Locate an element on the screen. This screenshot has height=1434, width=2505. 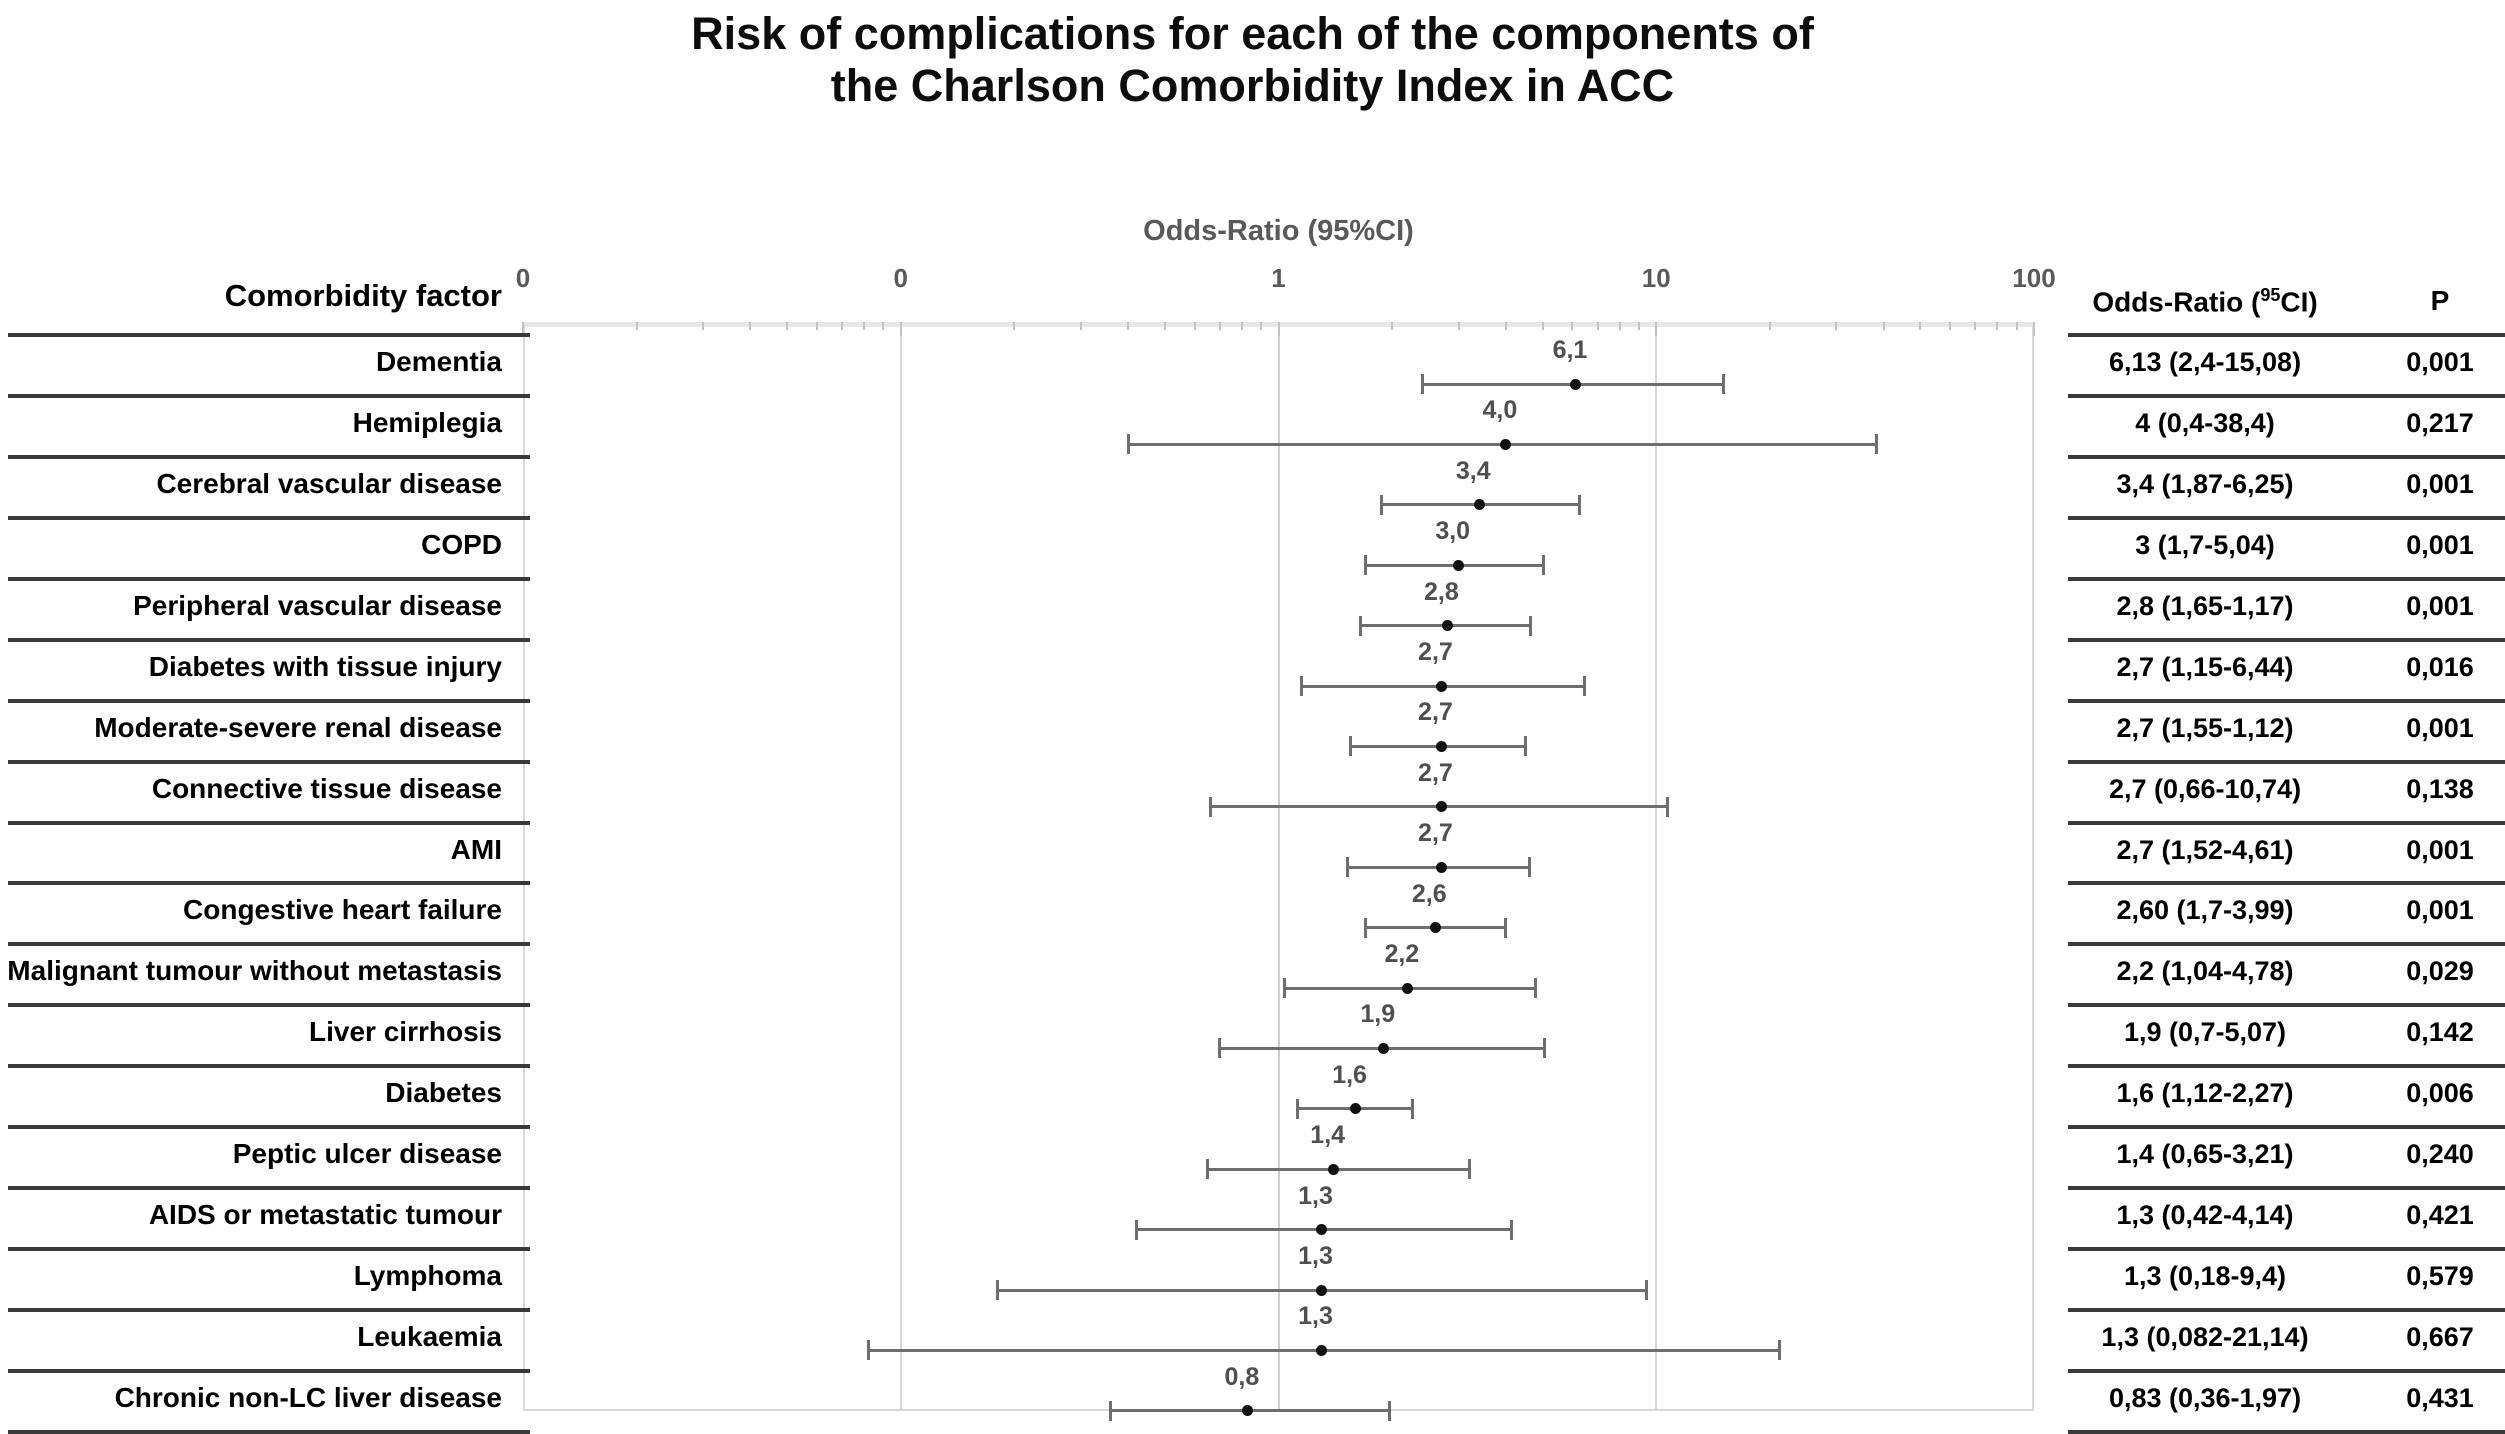
point-value-label: 2,8 is located at coordinates (1441, 591).